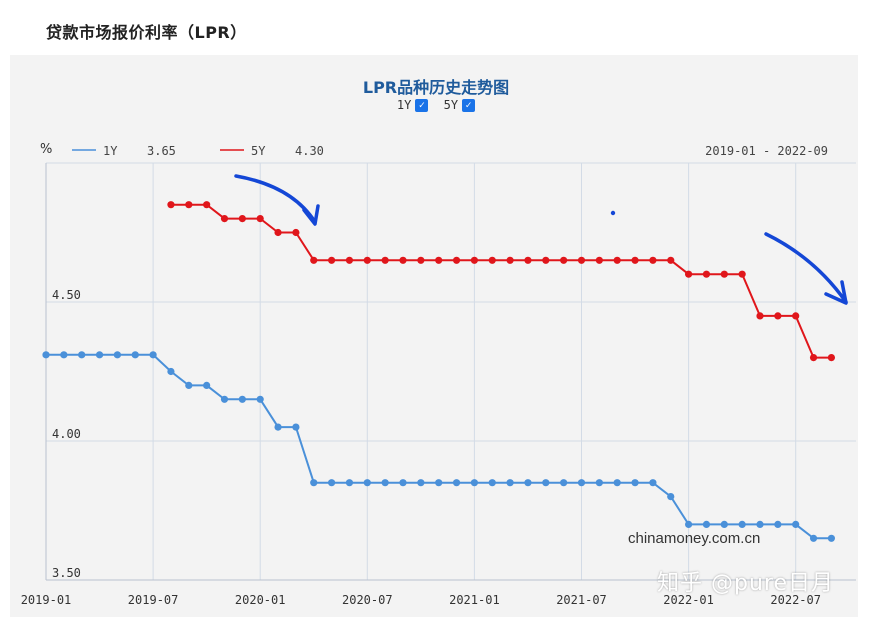 The width and height of the screenshot is (872, 617). I want to click on x-tick-label: 2022-07, so click(795, 600).